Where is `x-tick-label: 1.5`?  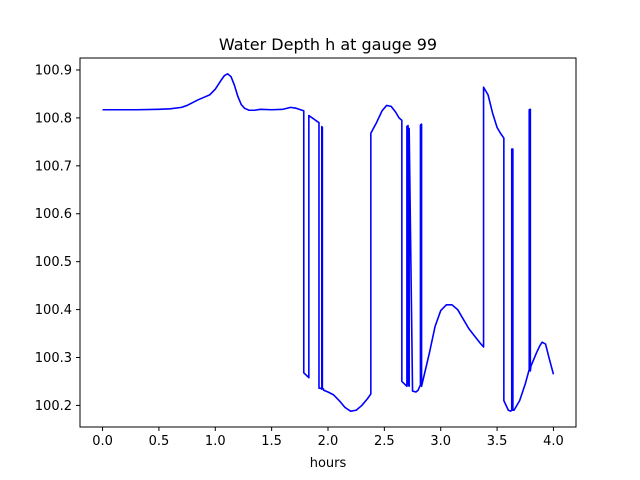
x-tick-label: 1.5 is located at coordinates (271, 441).